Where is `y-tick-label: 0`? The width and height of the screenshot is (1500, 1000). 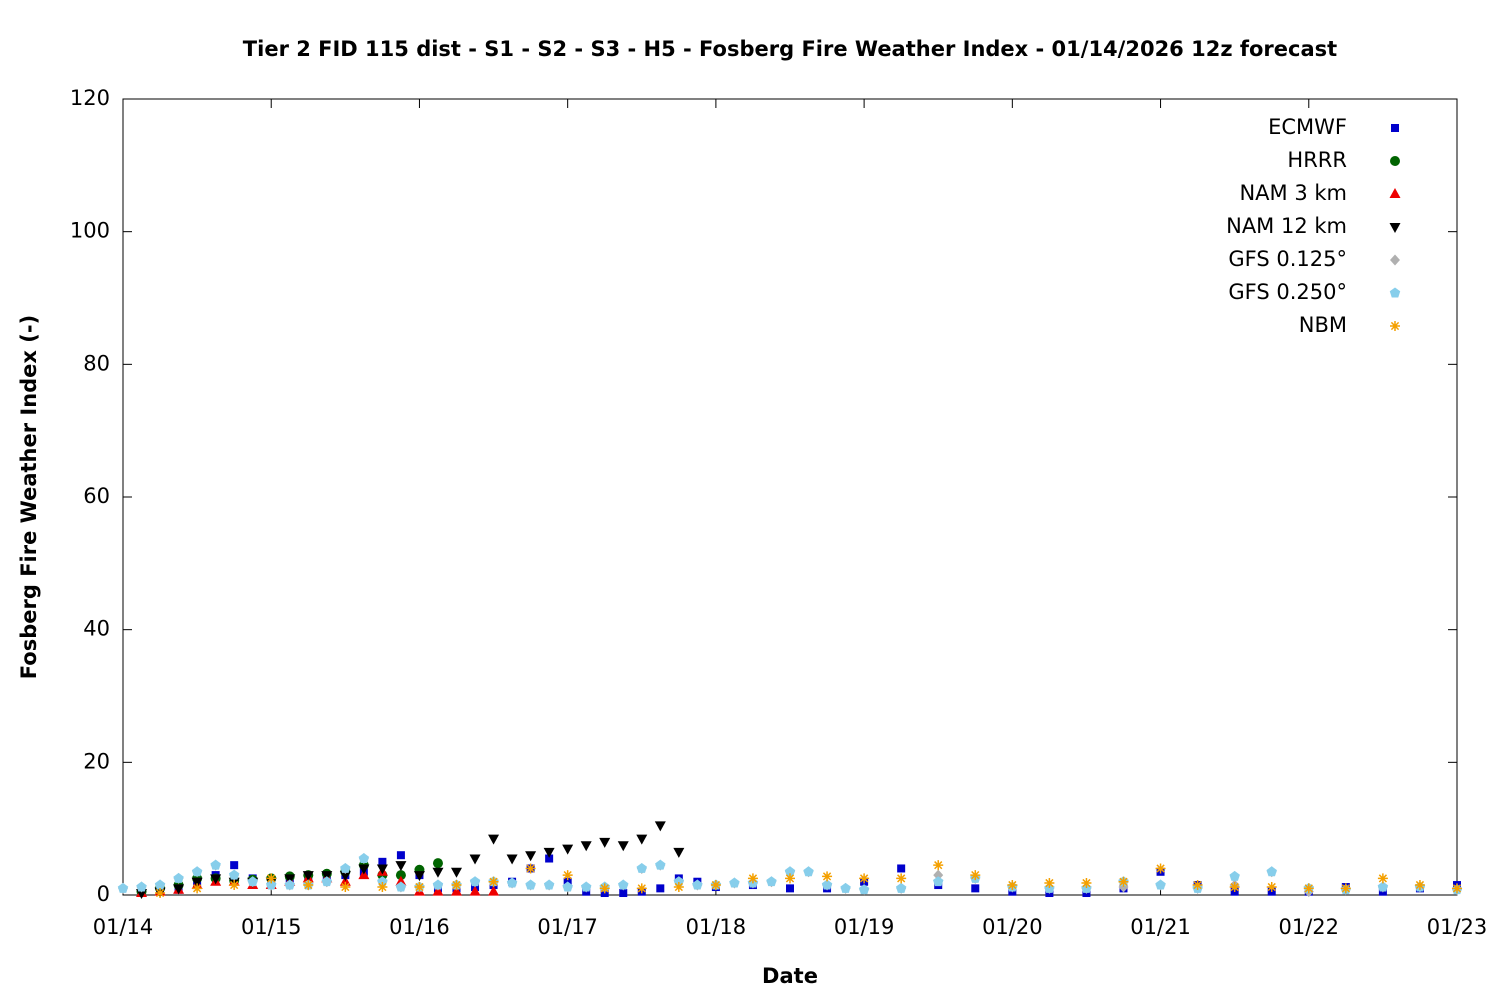 y-tick-label: 0 is located at coordinates (103, 894).